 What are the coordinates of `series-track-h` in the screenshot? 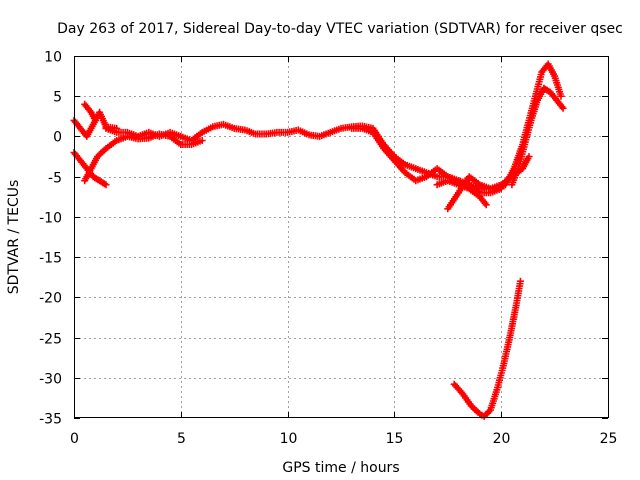 It's located at (461, 193).